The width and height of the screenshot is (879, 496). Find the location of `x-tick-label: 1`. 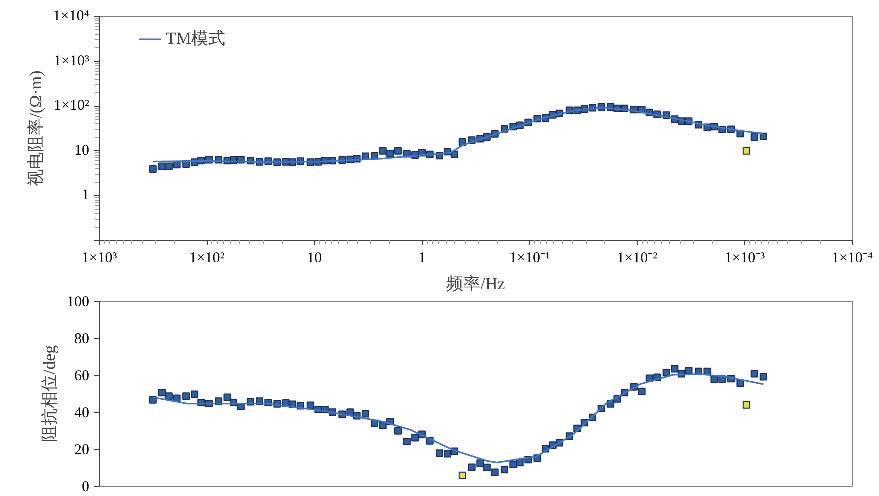

x-tick-label: 1 is located at coordinates (422, 258).